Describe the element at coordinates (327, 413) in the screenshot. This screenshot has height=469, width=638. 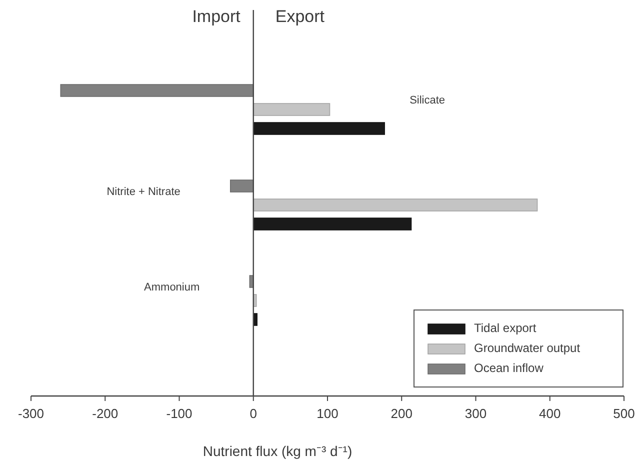
I see `x-tick-label: 100` at that location.